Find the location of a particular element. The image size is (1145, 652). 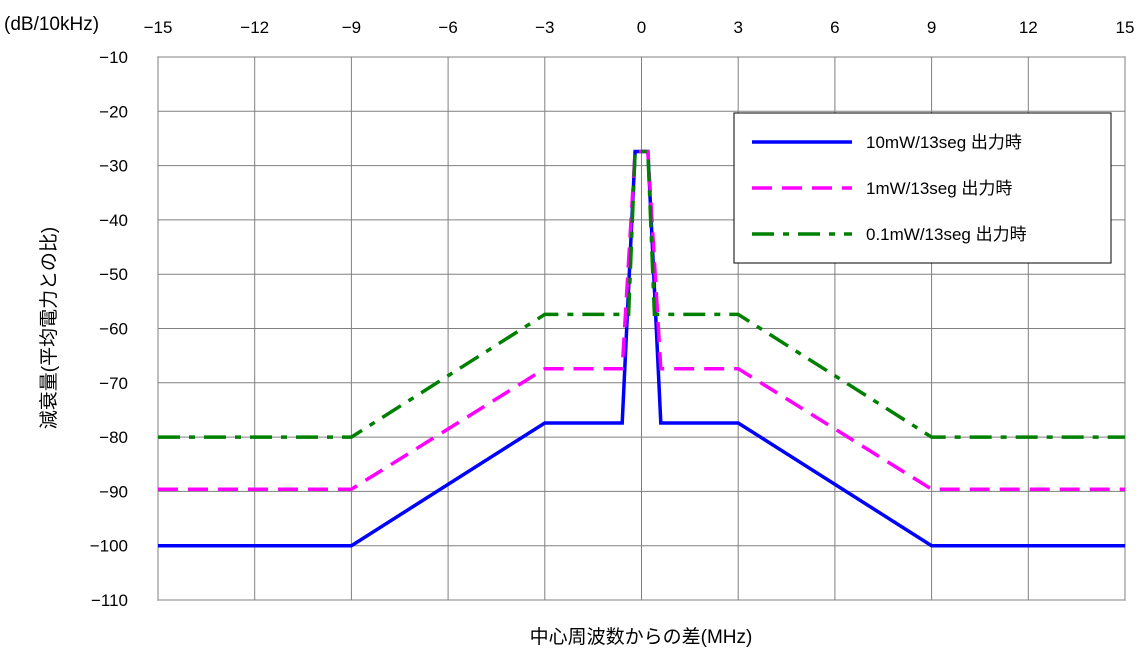

y-axis-title: 減衰量(平均電力との比) is located at coordinates (49, 328).